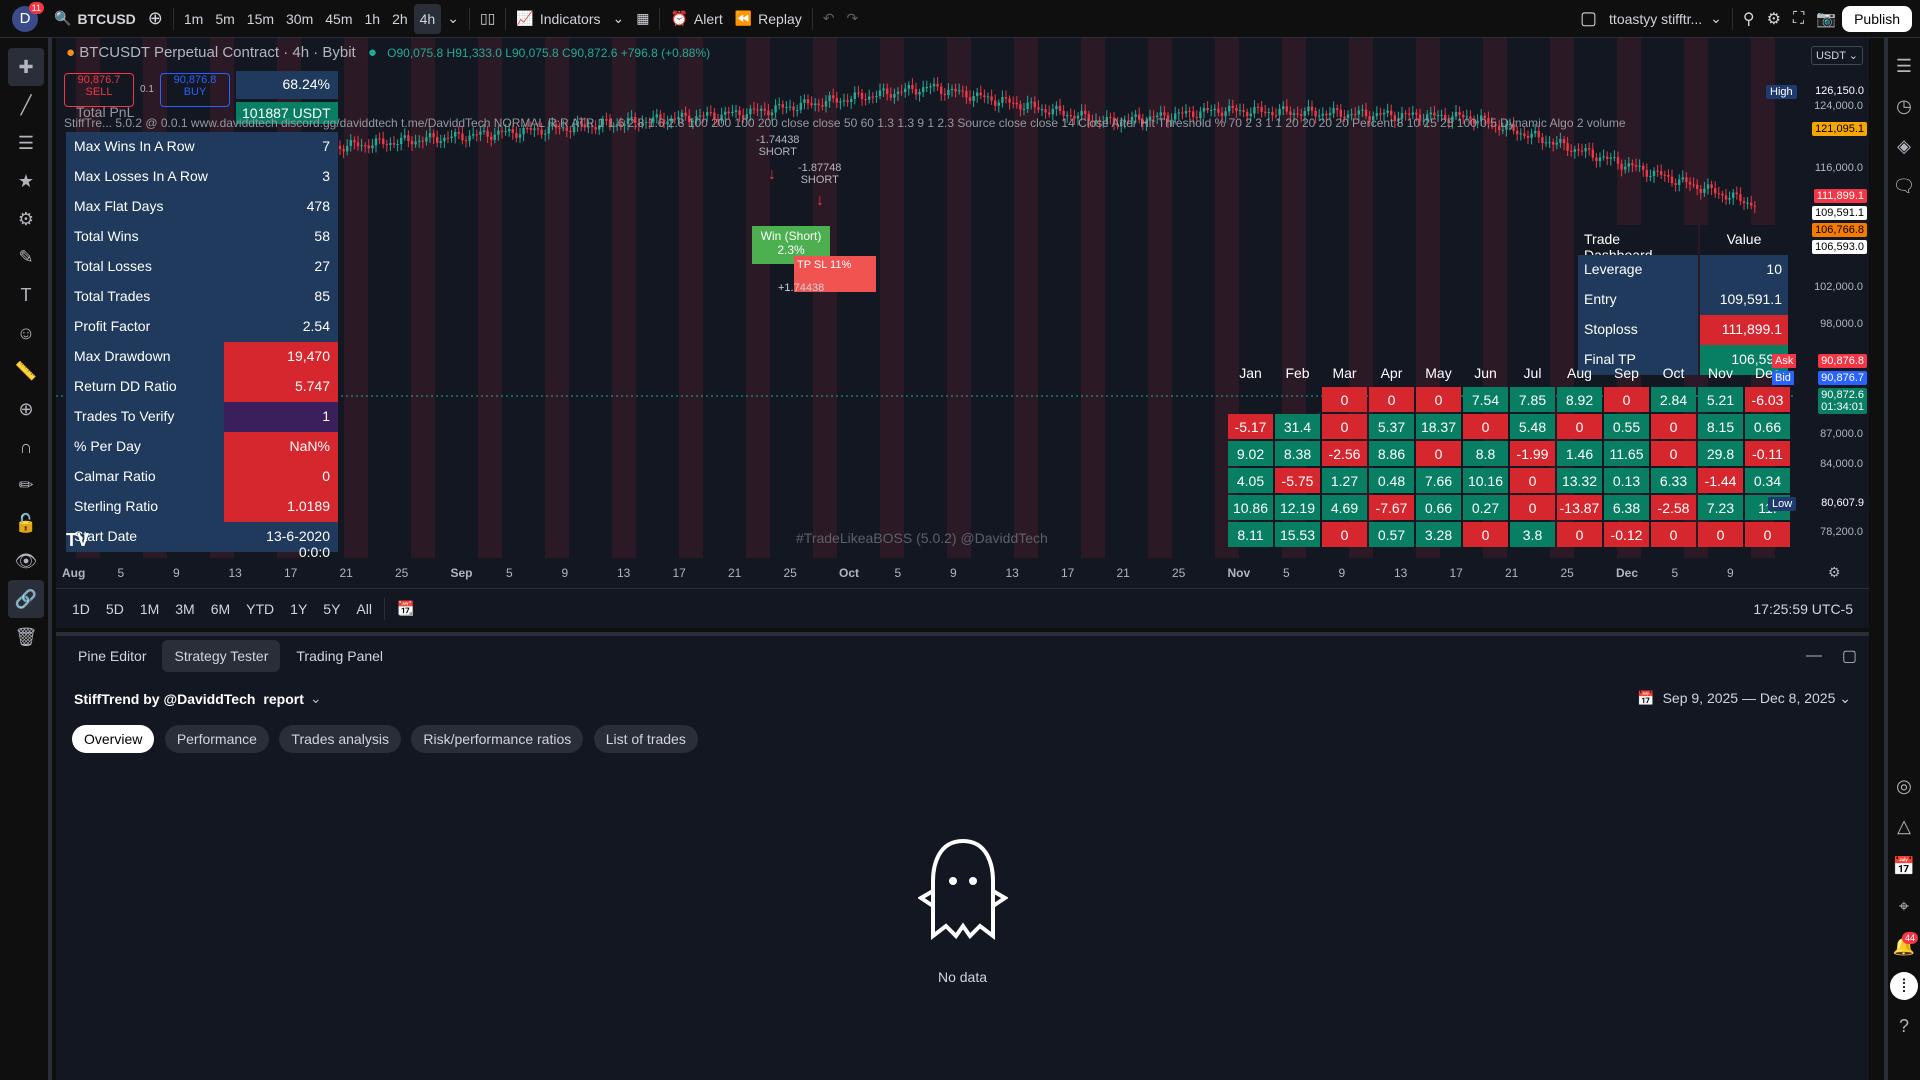  I want to click on range-1d: 1D, so click(81, 608).